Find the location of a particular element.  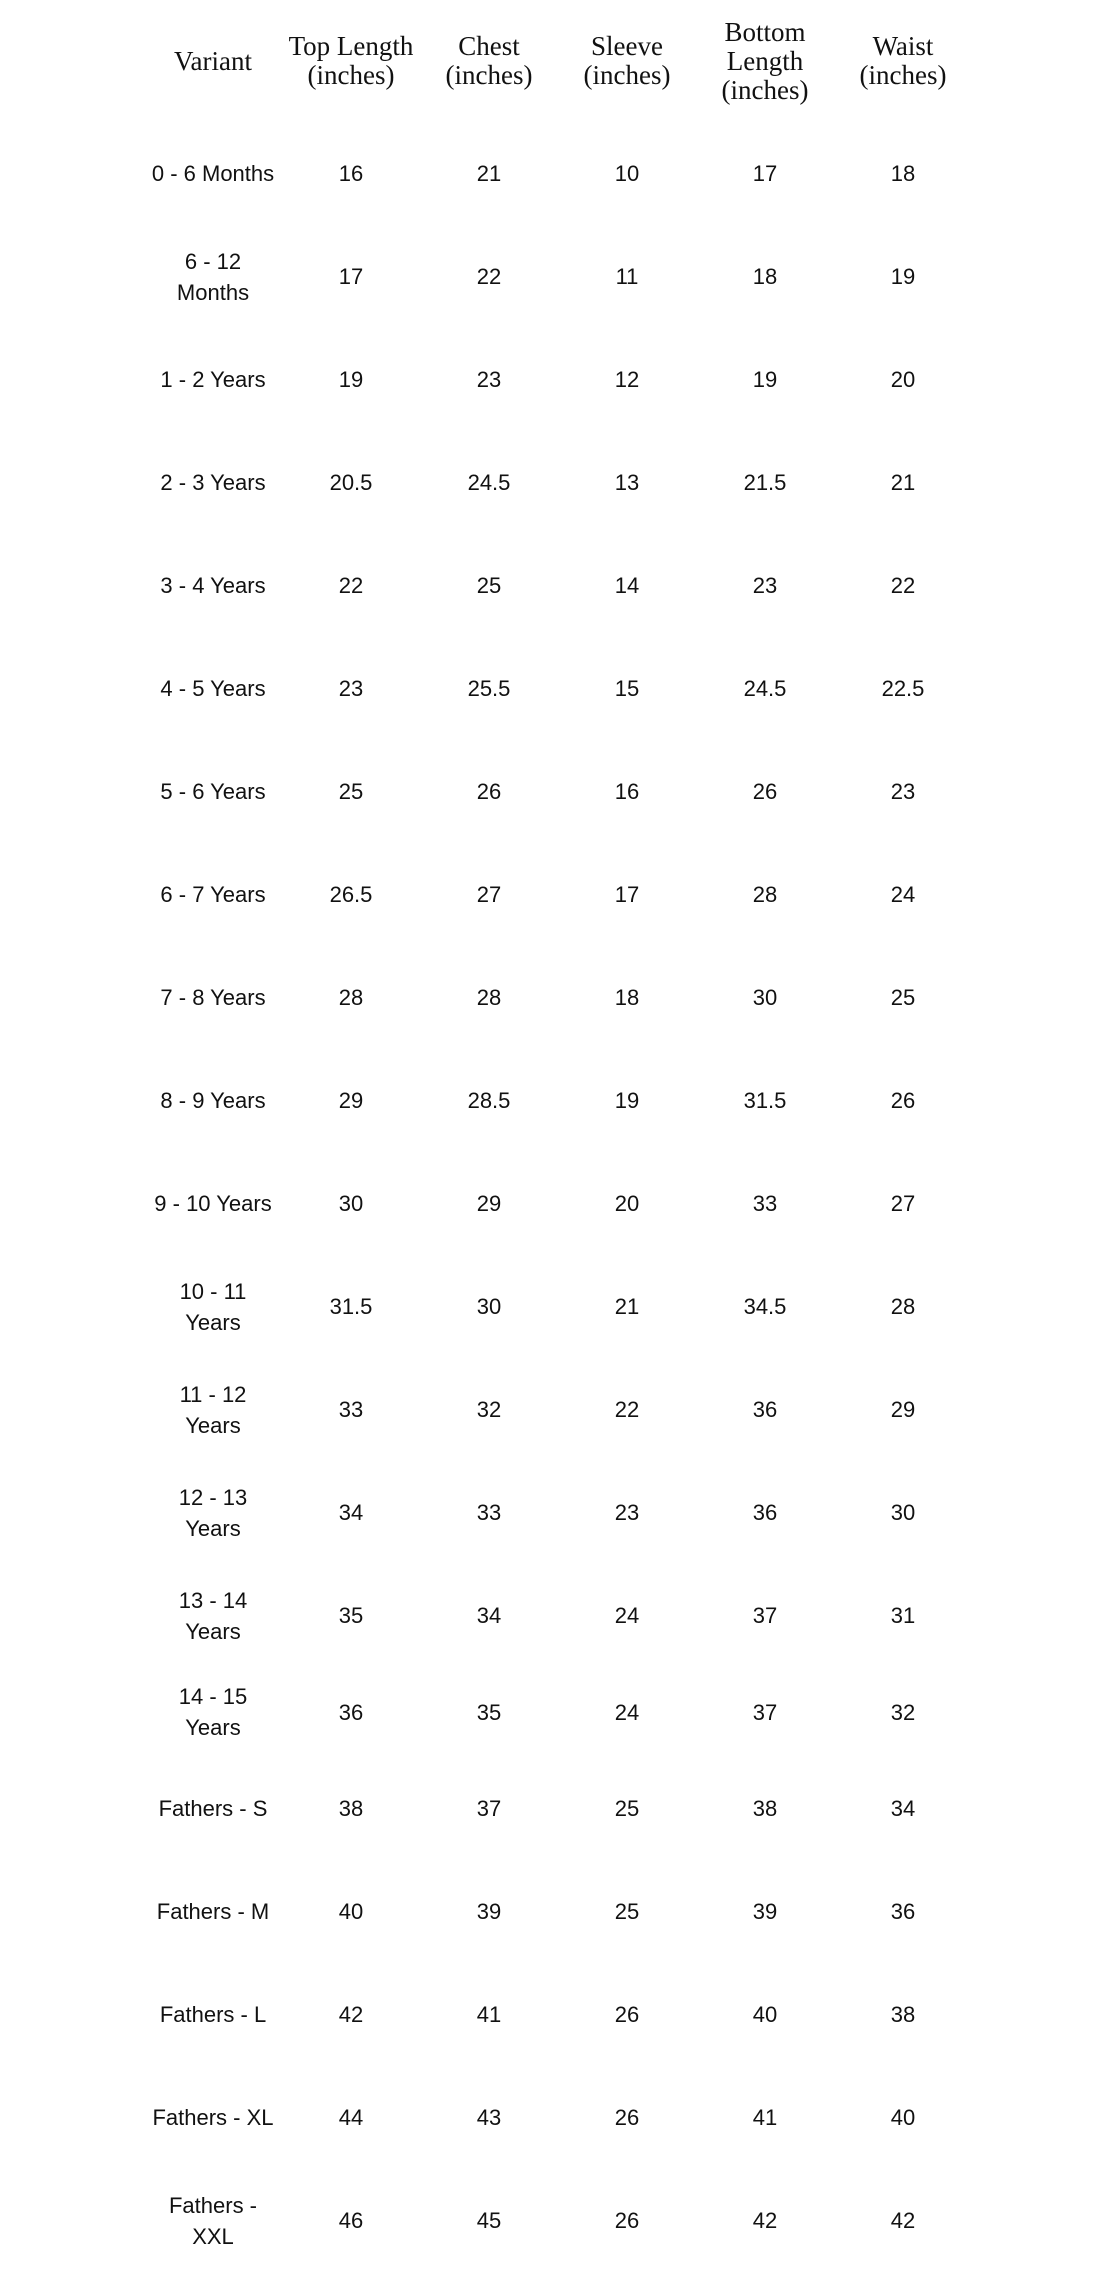

measurement-cell: 11 is located at coordinates (627, 276).